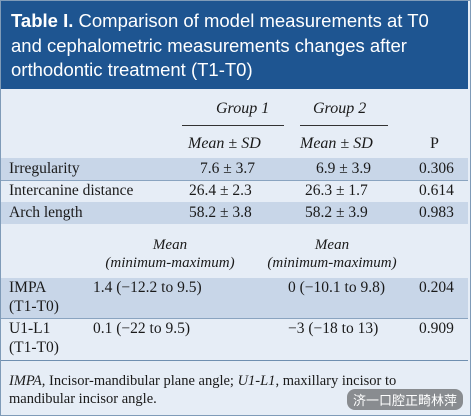 This screenshot has height=416, width=471. I want to click on group2-value: 0 (−10.1 to 9.8), so click(336, 287).